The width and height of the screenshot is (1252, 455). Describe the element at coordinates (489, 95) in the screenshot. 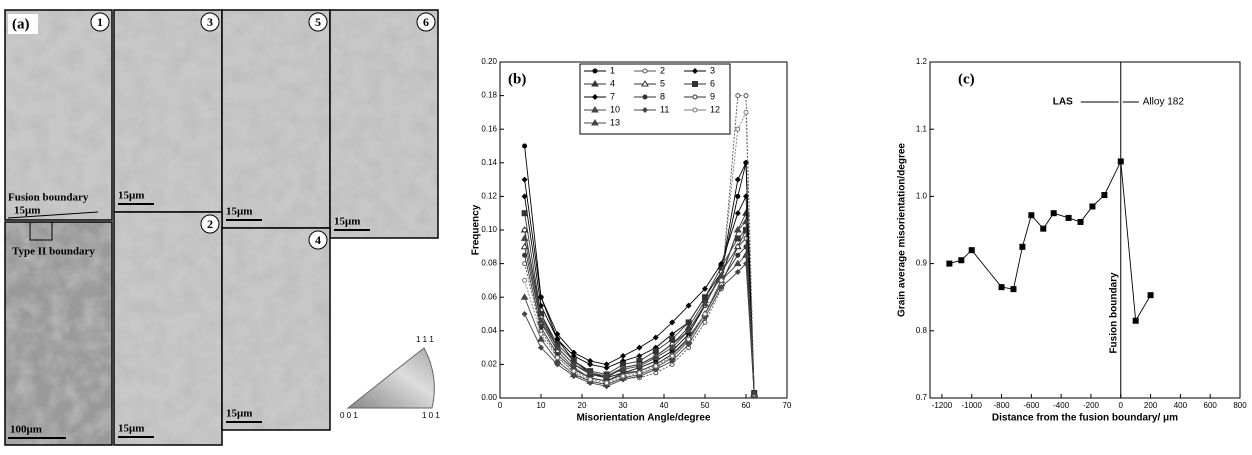

I see `y-tick-label: 0.18` at that location.